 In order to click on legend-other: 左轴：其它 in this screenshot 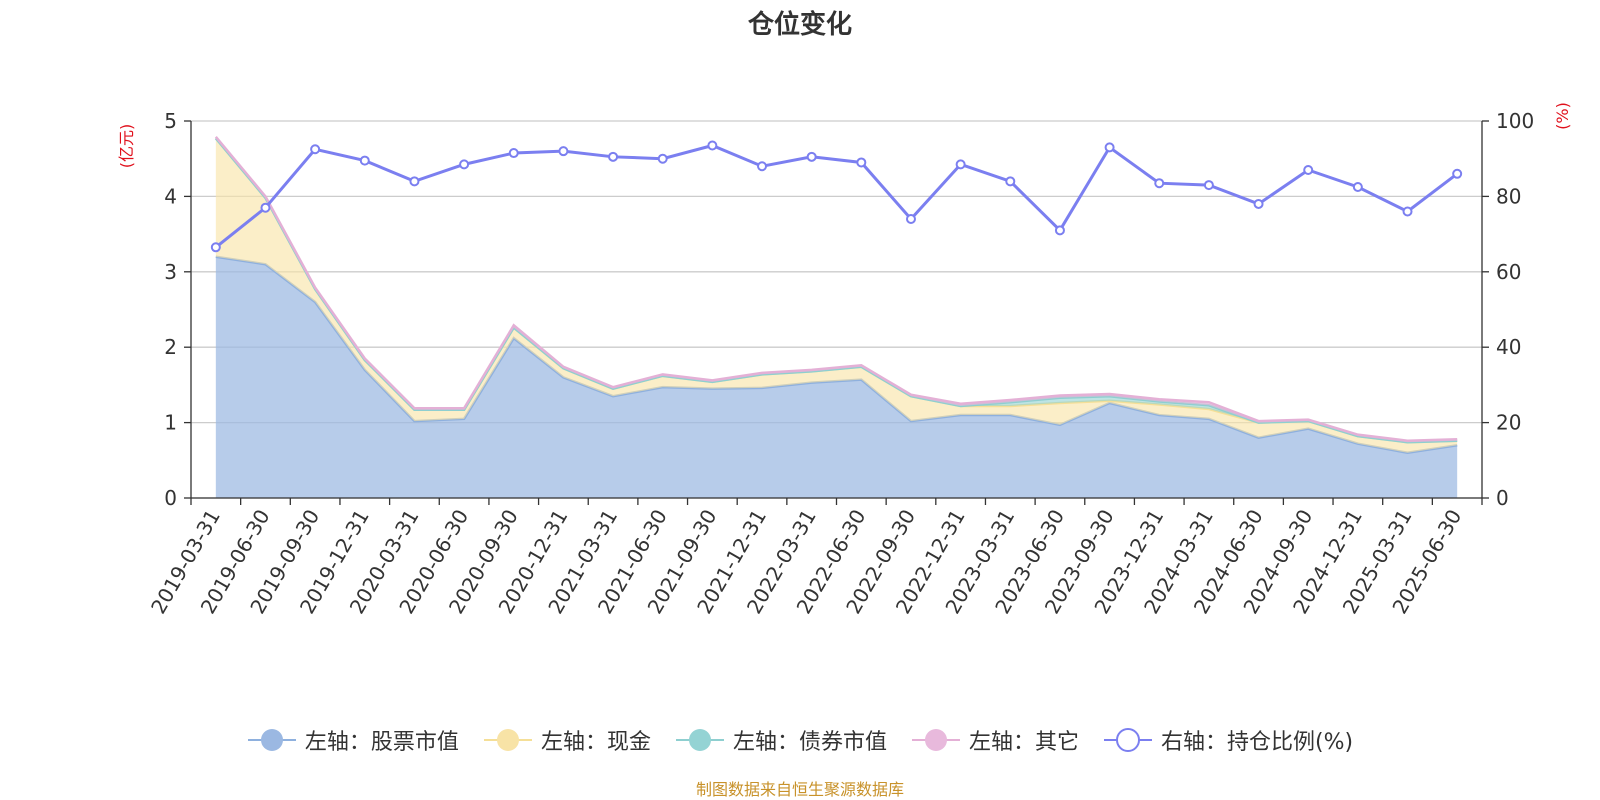, I will do `click(995, 740)`.